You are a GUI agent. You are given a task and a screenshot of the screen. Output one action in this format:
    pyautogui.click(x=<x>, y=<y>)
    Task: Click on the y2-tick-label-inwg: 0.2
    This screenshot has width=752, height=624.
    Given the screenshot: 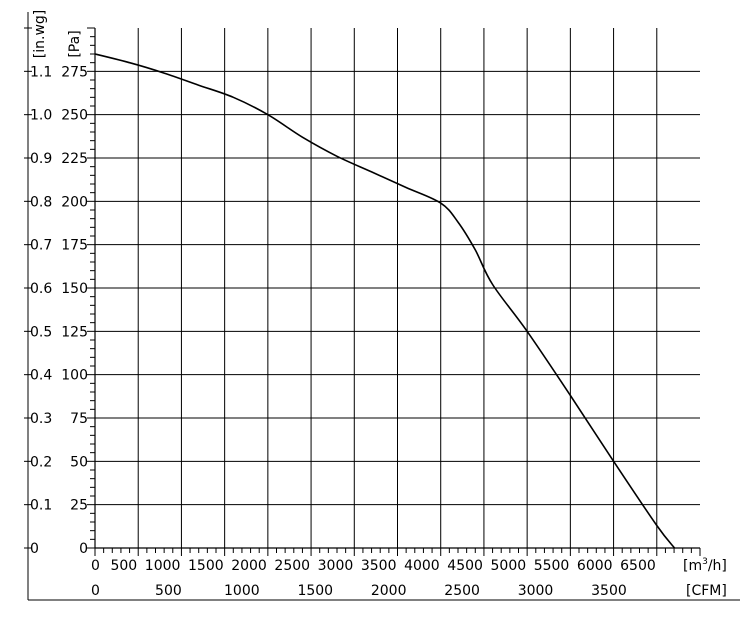 What is the action you would take?
    pyautogui.click(x=41, y=462)
    